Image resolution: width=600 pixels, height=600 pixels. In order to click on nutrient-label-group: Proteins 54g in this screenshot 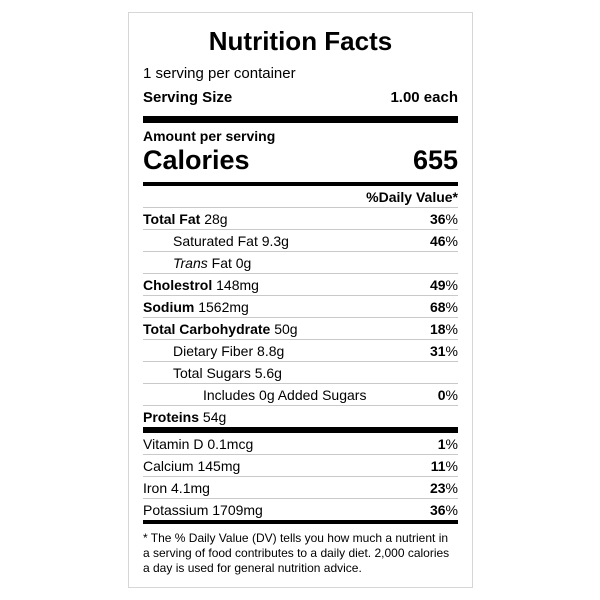, I will do `click(184, 417)`.